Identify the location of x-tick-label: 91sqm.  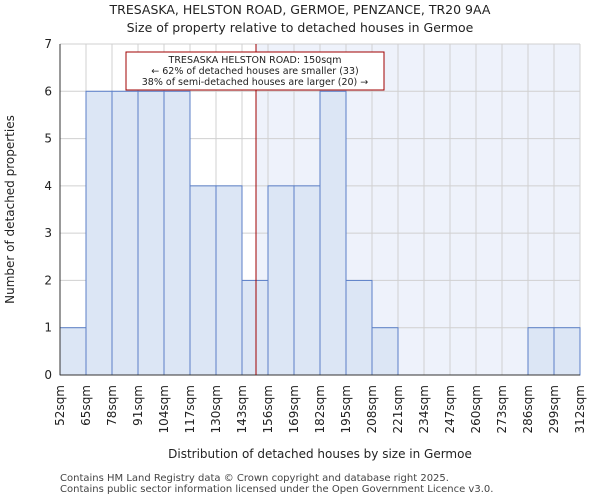
(138, 405).